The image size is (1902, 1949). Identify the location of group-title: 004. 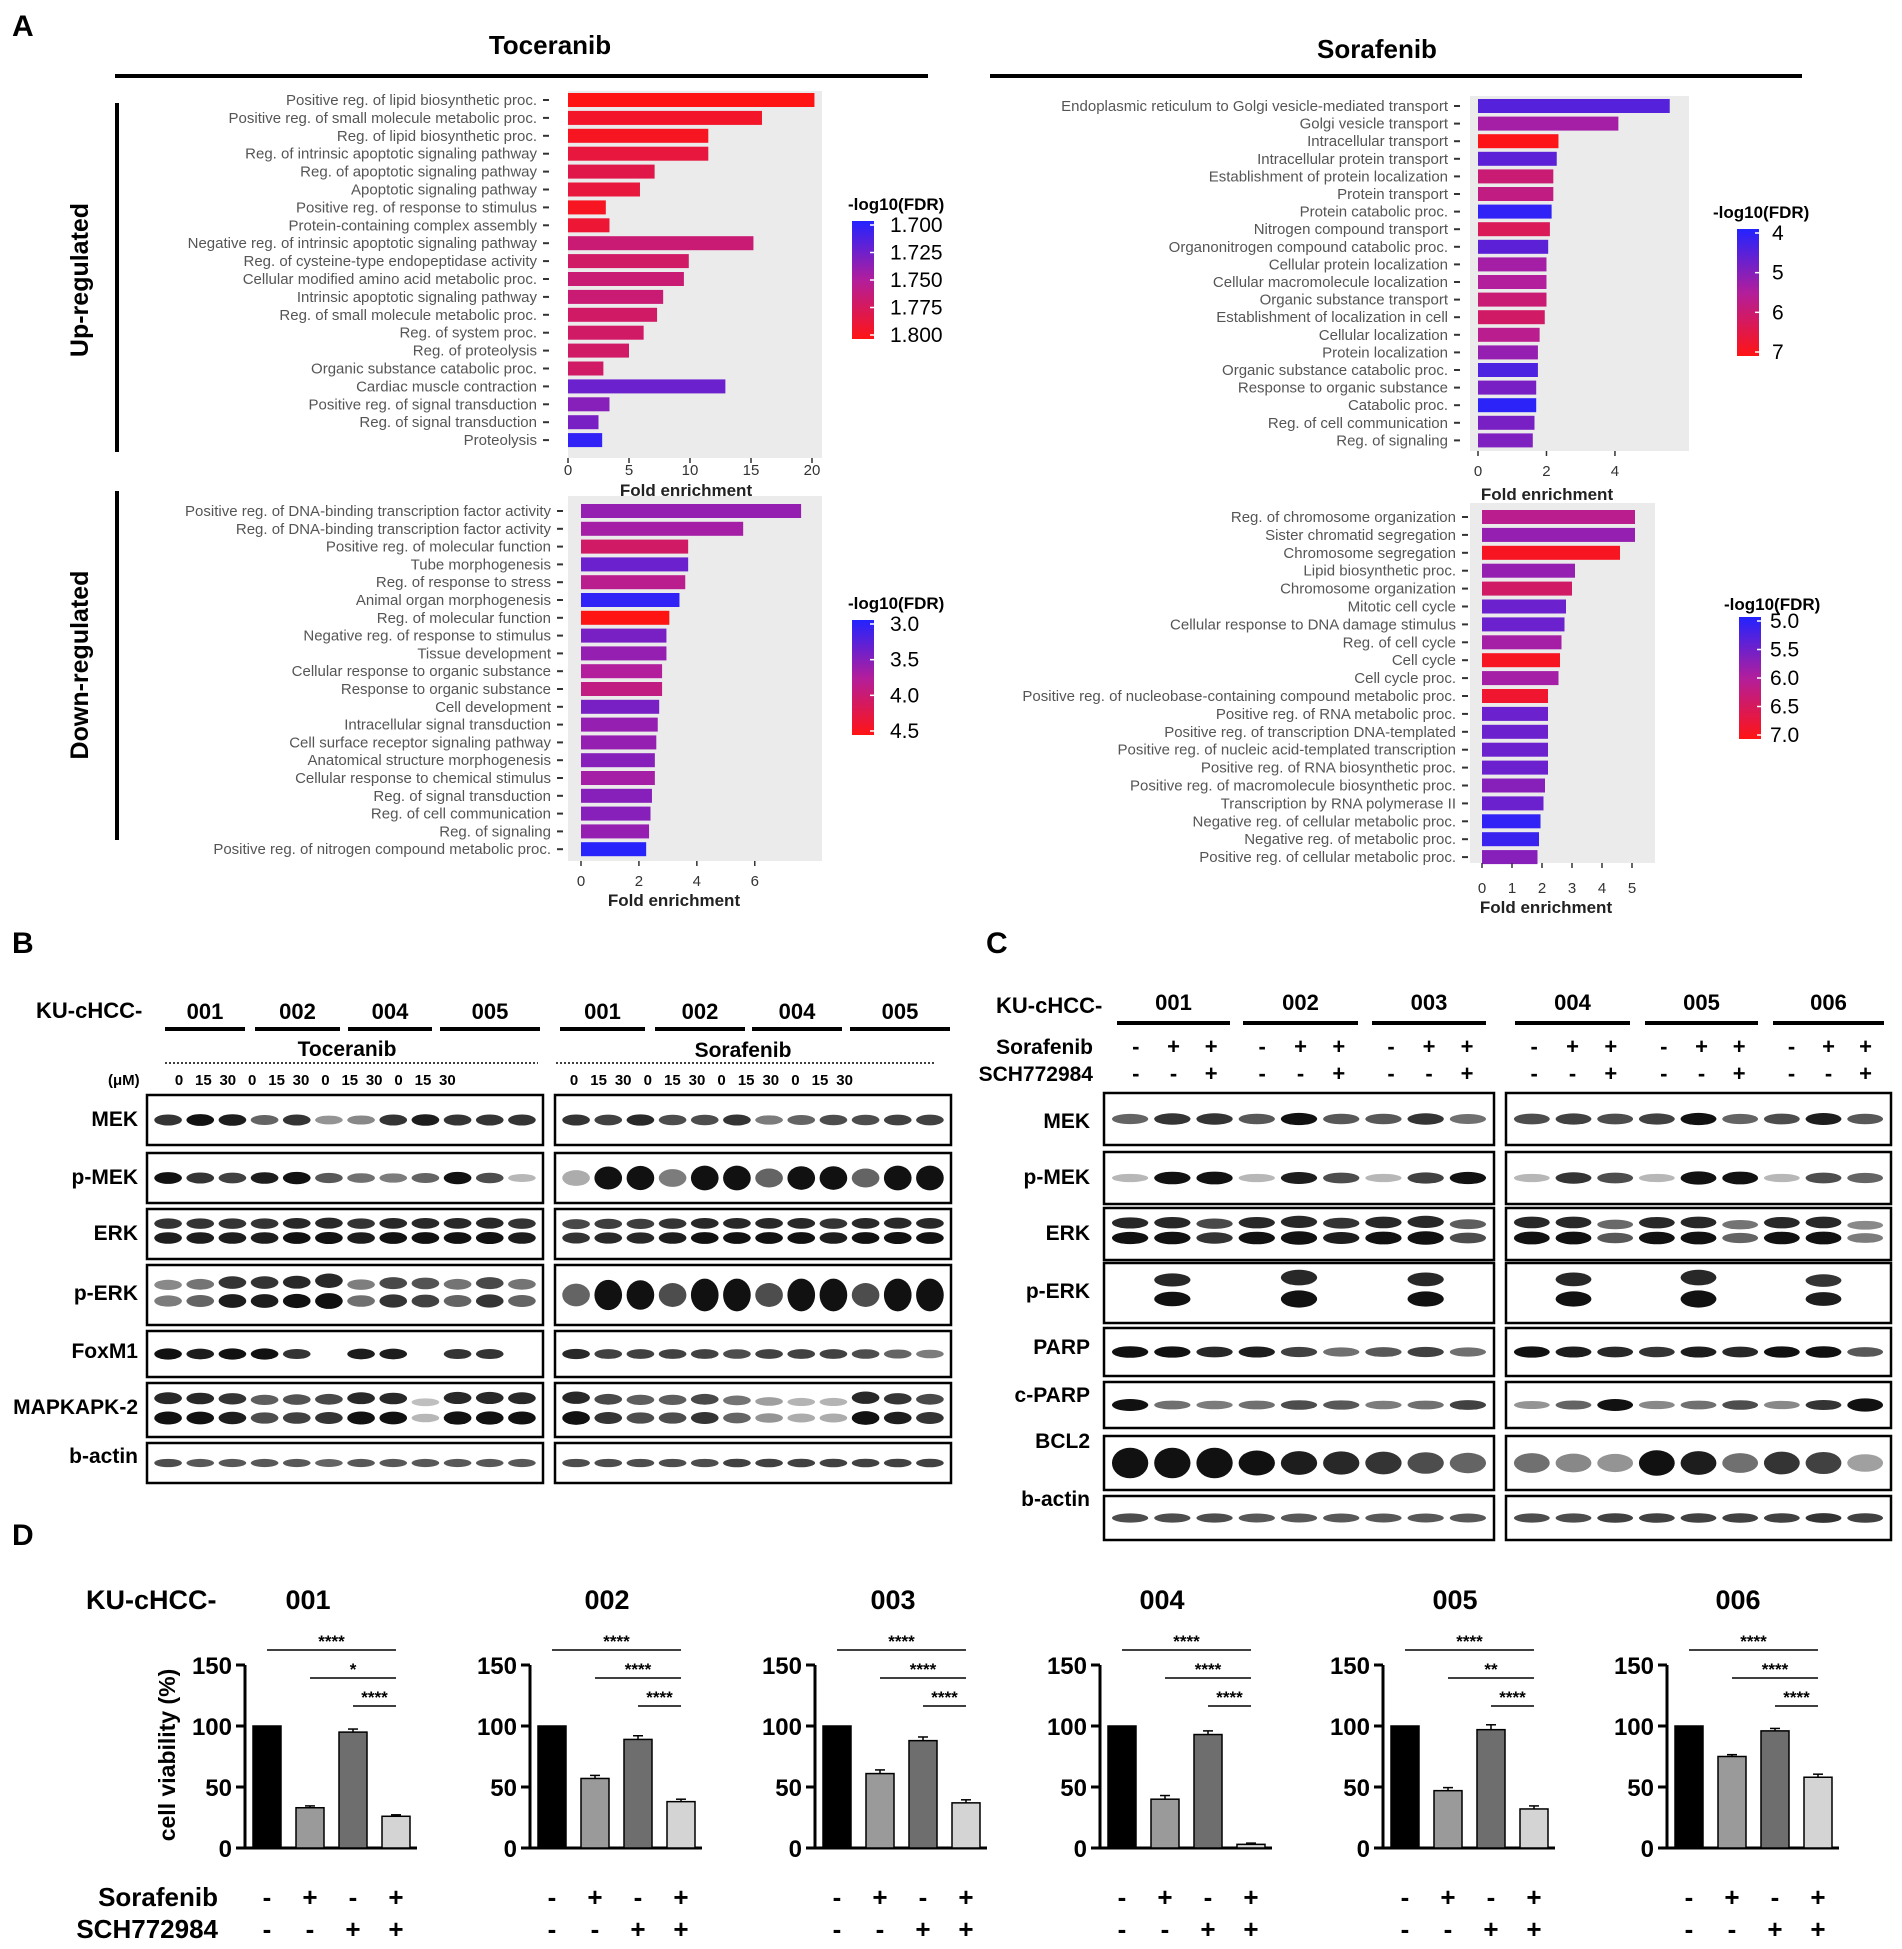
(1161, 1600).